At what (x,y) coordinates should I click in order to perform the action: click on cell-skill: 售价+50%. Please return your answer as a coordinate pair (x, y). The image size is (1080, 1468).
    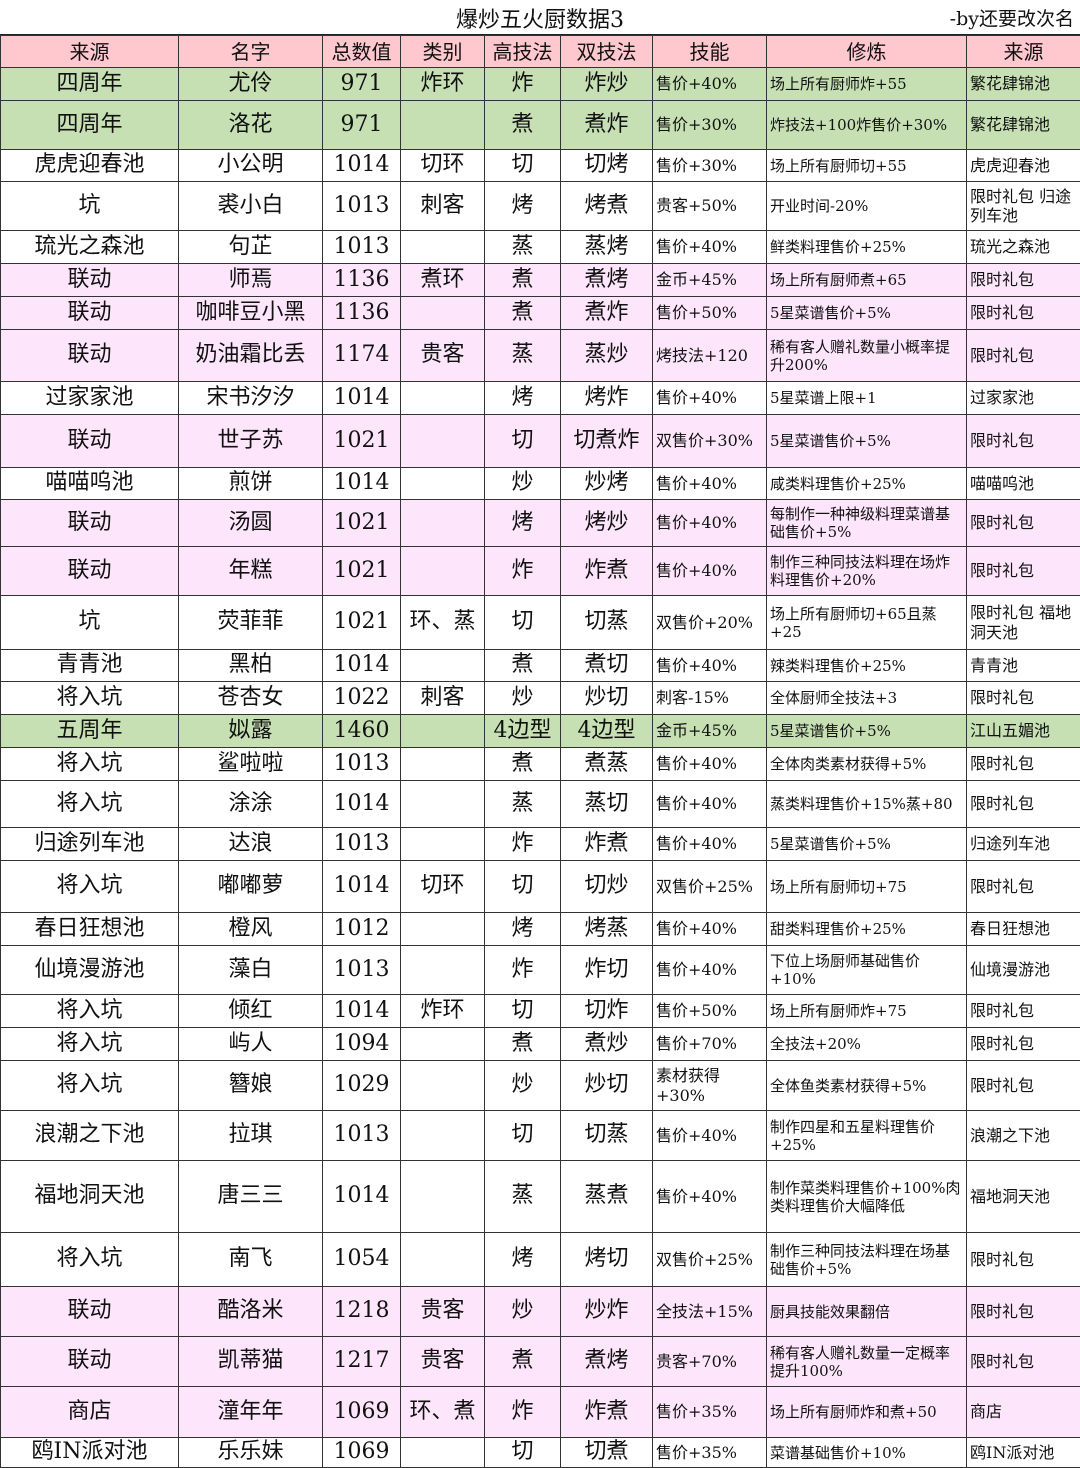
    Looking at the image, I should click on (710, 313).